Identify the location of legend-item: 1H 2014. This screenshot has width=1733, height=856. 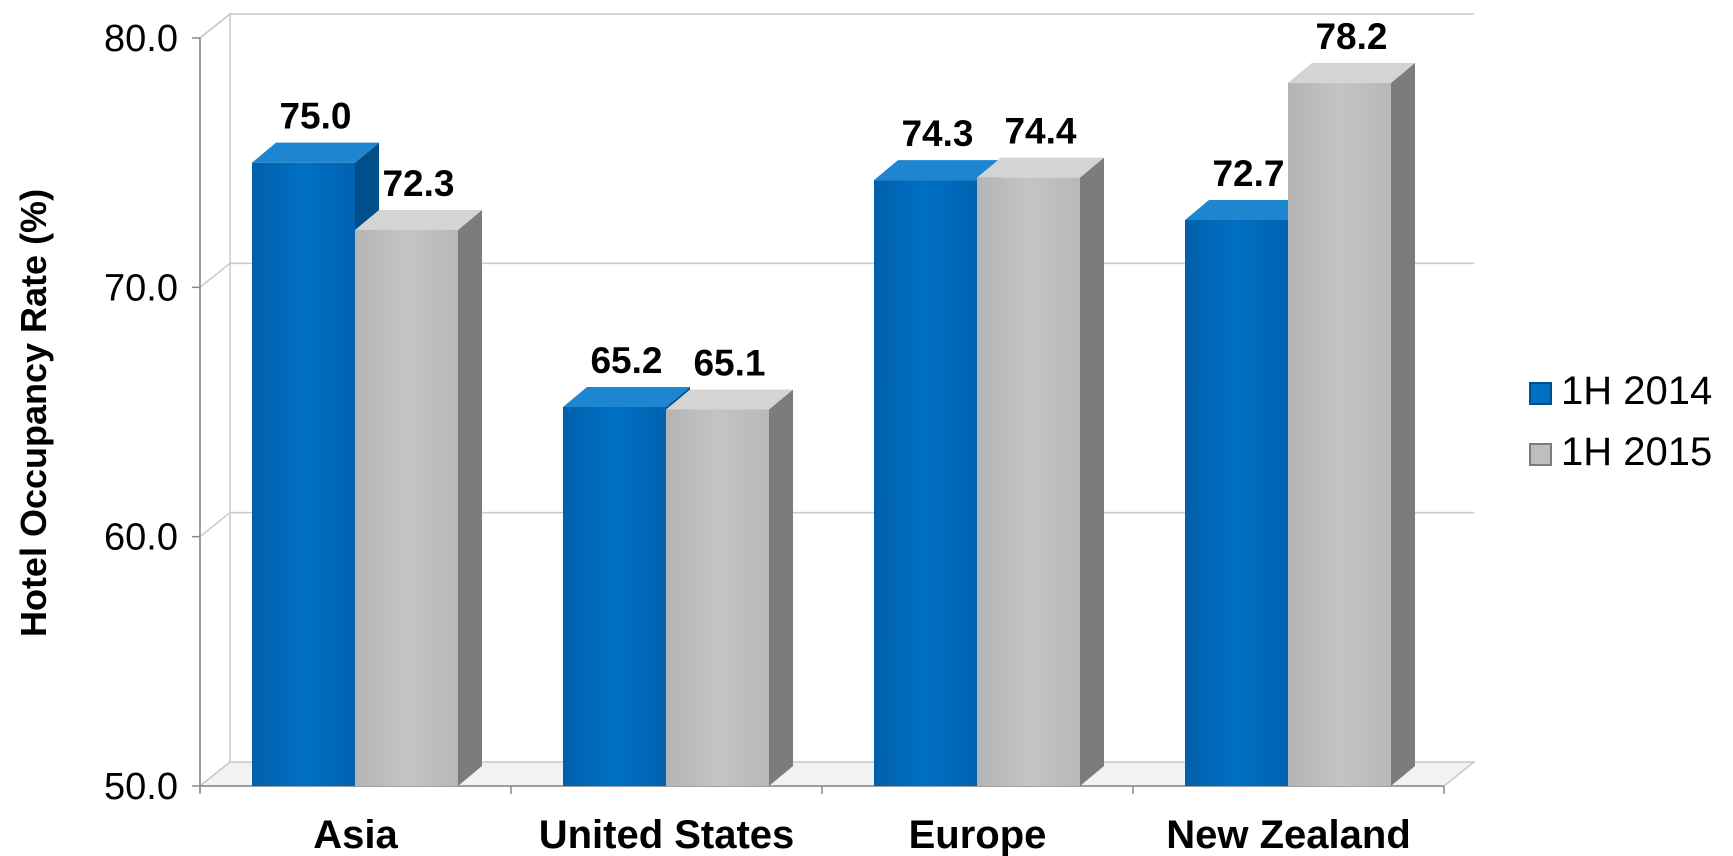
(1620, 391).